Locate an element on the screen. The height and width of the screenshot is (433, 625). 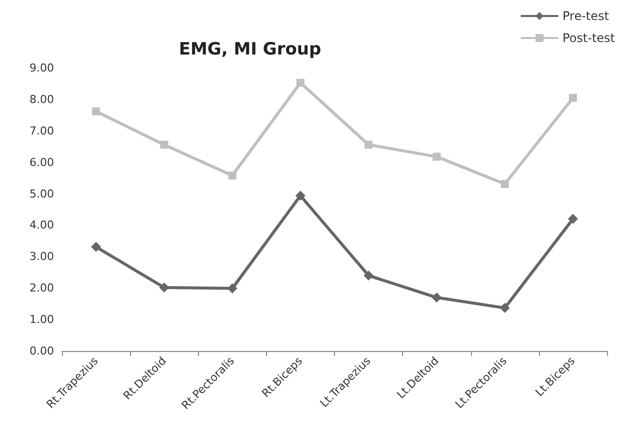
y-tick-label: 6.00 is located at coordinates (42, 162).